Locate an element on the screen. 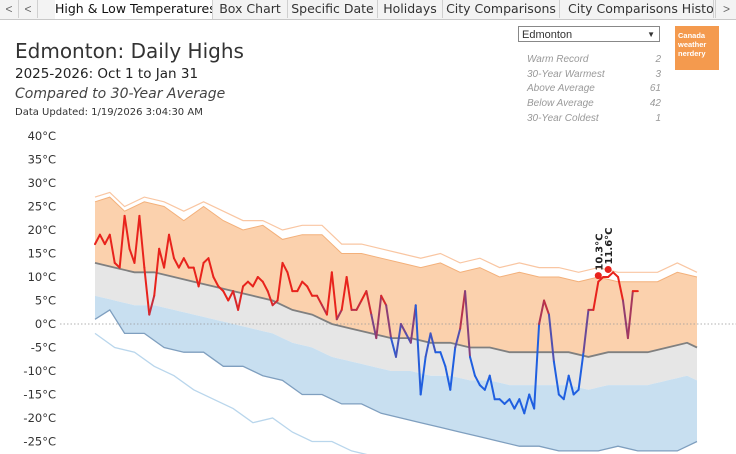 The height and width of the screenshot is (454, 736). y-tick-label: 25°C is located at coordinates (42, 207).